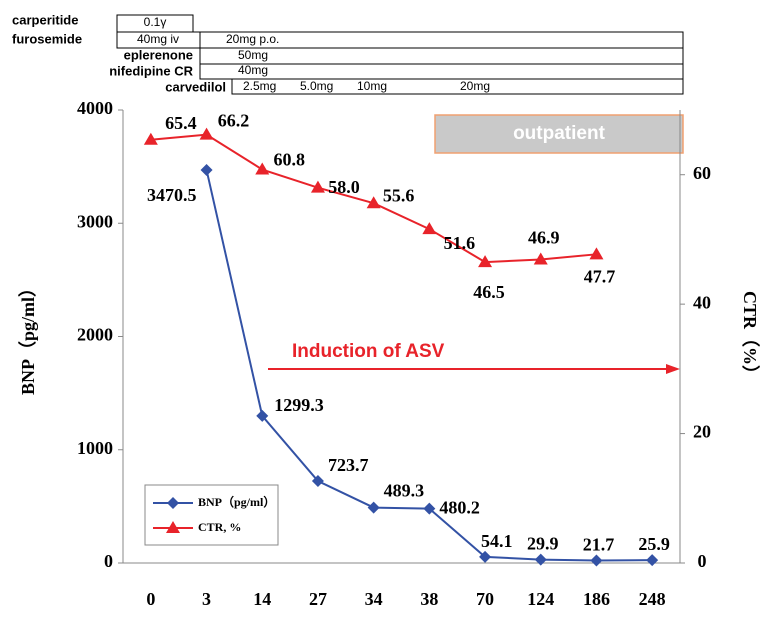 The image size is (763, 620). What do you see at coordinates (400, 54) in the screenshot?
I see `regimen-boxes` at bounding box center [400, 54].